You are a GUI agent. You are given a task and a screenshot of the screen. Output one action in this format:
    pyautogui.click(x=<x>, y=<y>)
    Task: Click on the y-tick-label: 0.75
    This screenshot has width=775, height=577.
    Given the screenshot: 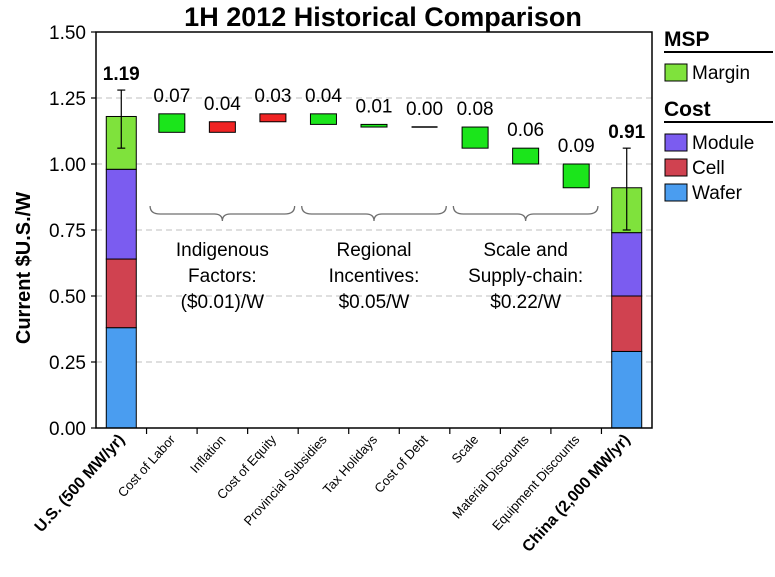 What is the action you would take?
    pyautogui.click(x=67, y=231)
    